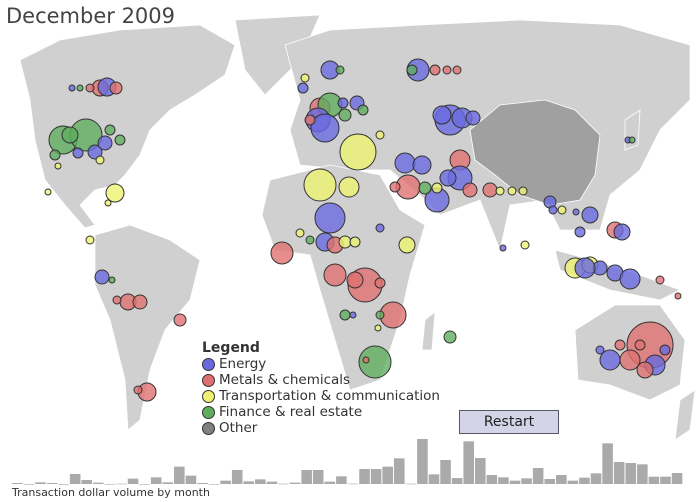 The width and height of the screenshot is (700, 502). Describe the element at coordinates (111, 492) in the screenshot. I see `bar-chart-caption: Transaction dollar volume by month` at that location.